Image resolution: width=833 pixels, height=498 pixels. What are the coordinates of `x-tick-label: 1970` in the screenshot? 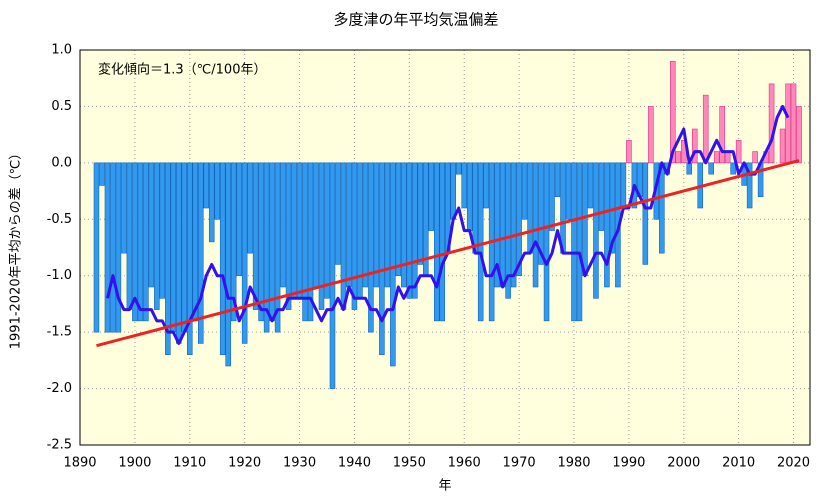 It's located at (519, 463).